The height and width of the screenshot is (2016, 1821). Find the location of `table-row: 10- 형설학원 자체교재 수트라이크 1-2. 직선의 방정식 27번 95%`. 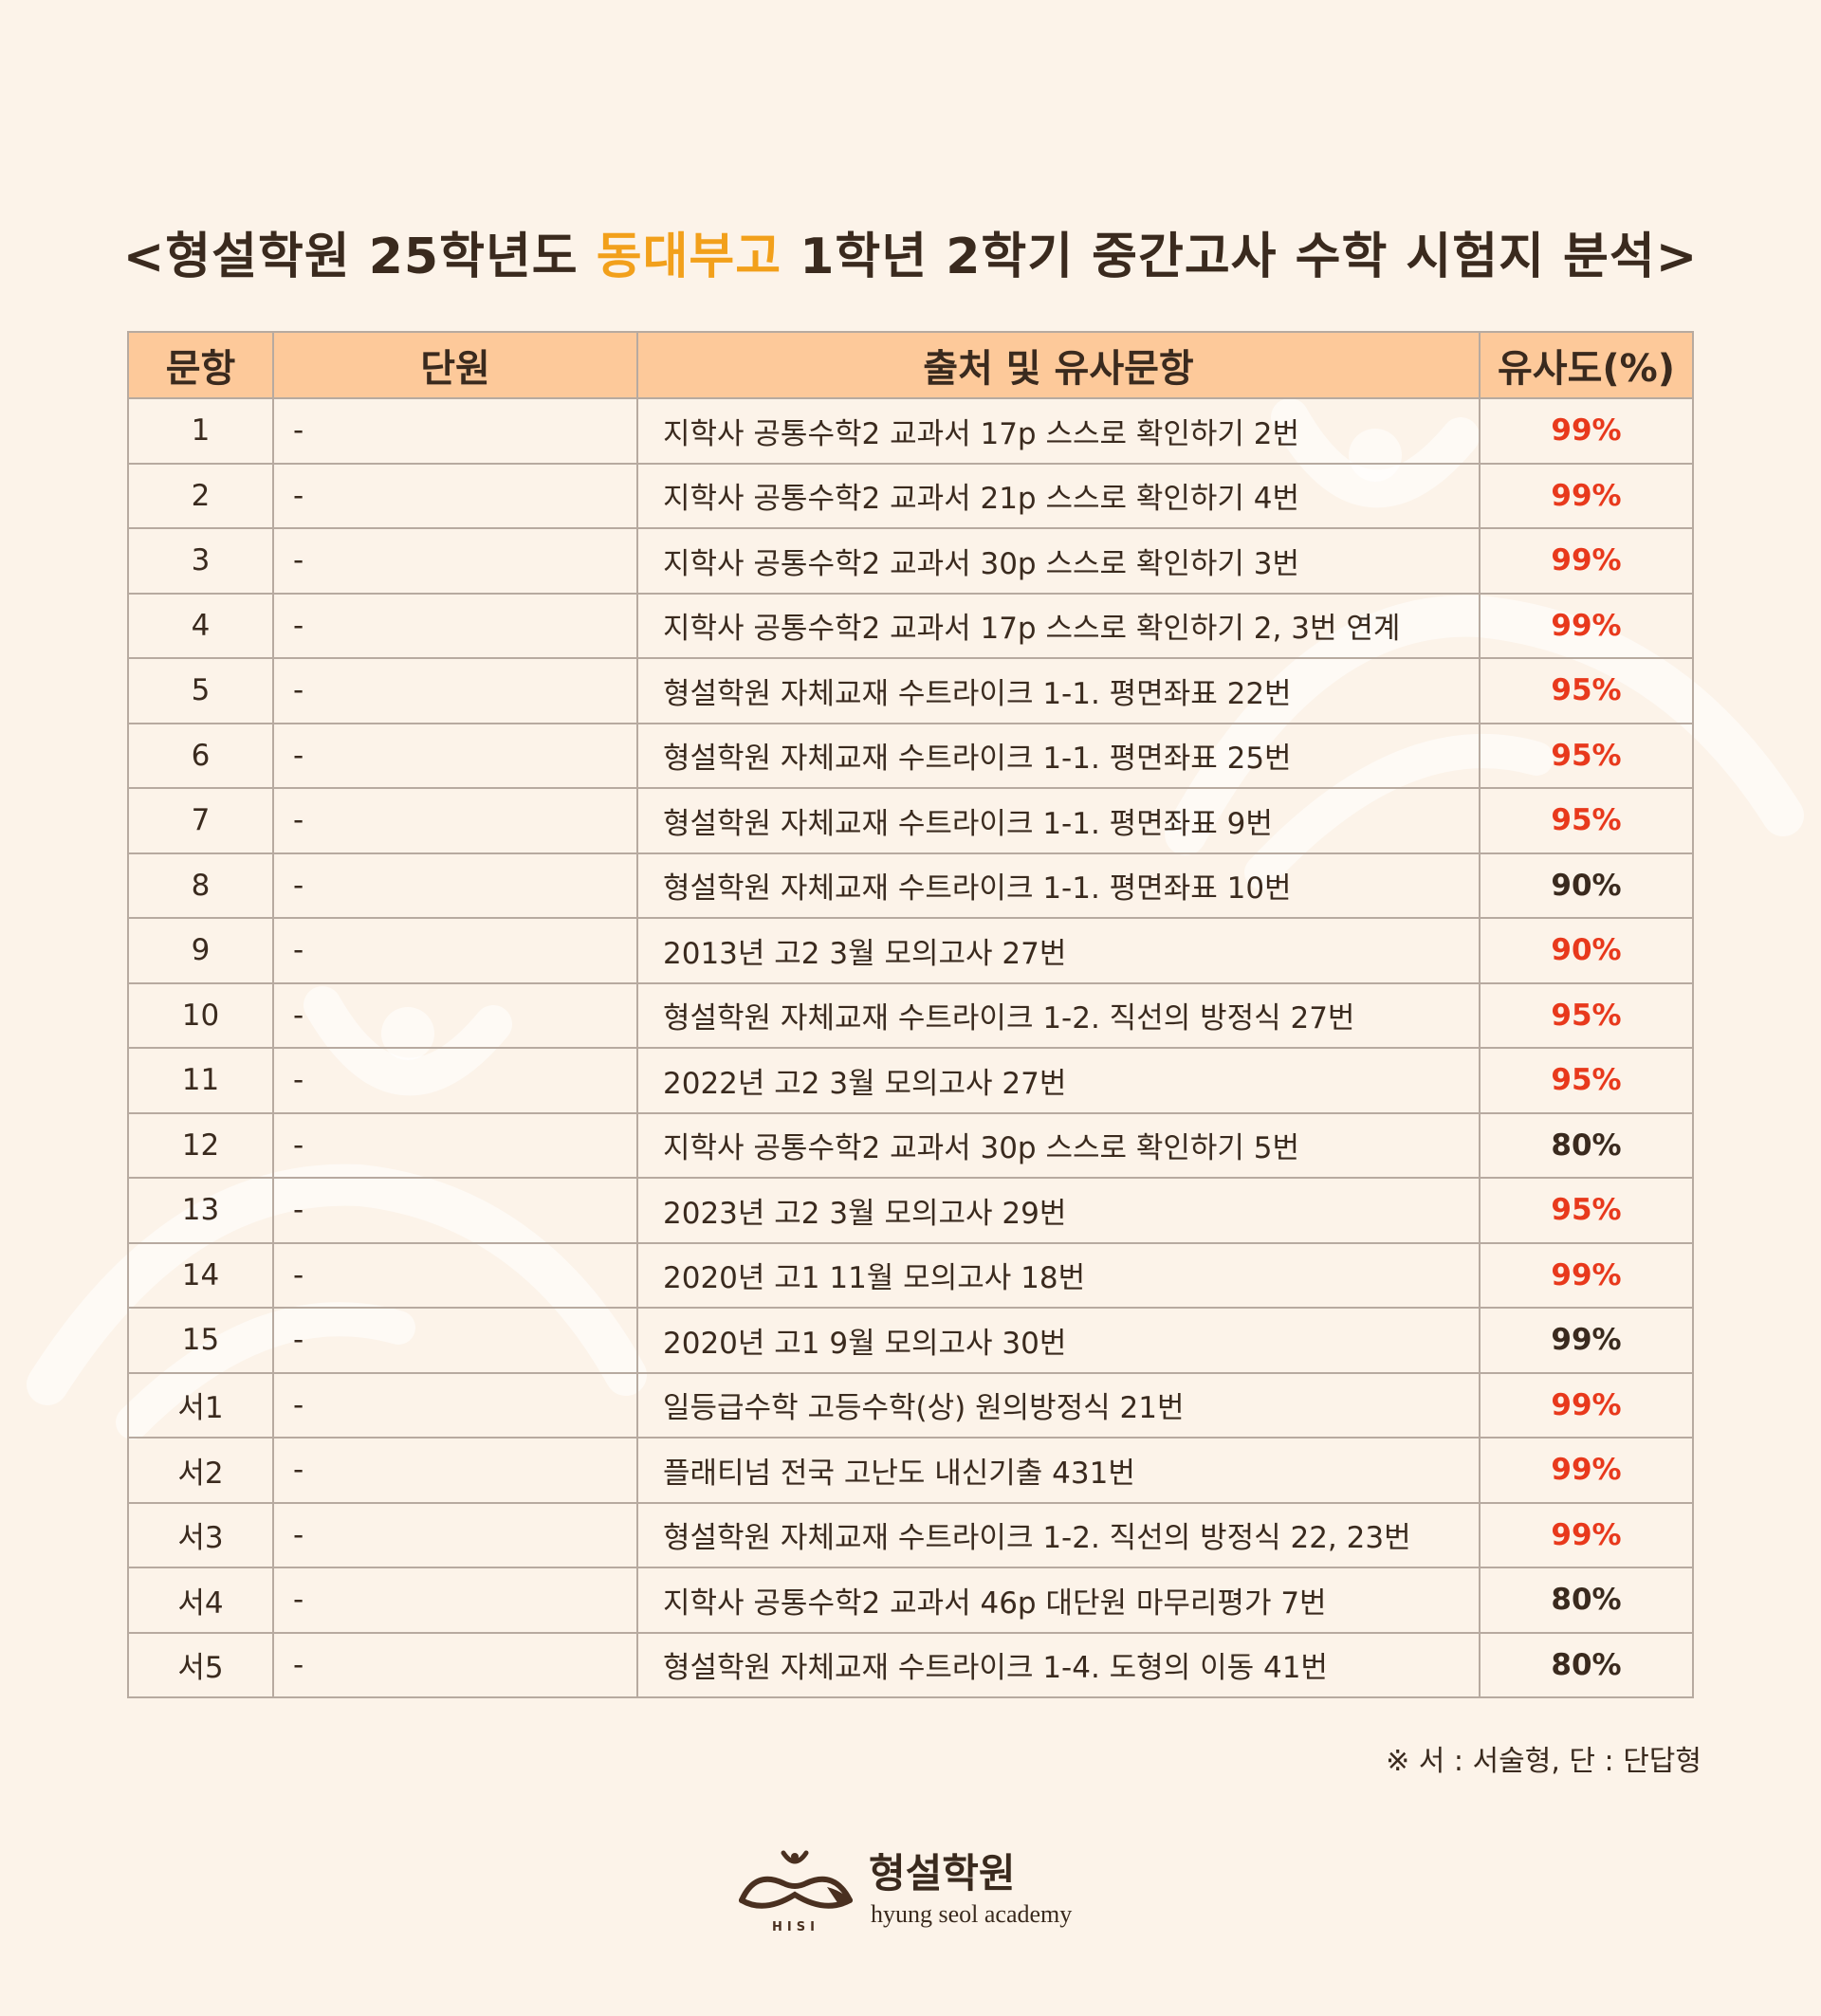

table-row: 10- 형설학원 자체교재 수트라이크 1-2. 직선의 방정식 27번 95% is located at coordinates (910, 1015).